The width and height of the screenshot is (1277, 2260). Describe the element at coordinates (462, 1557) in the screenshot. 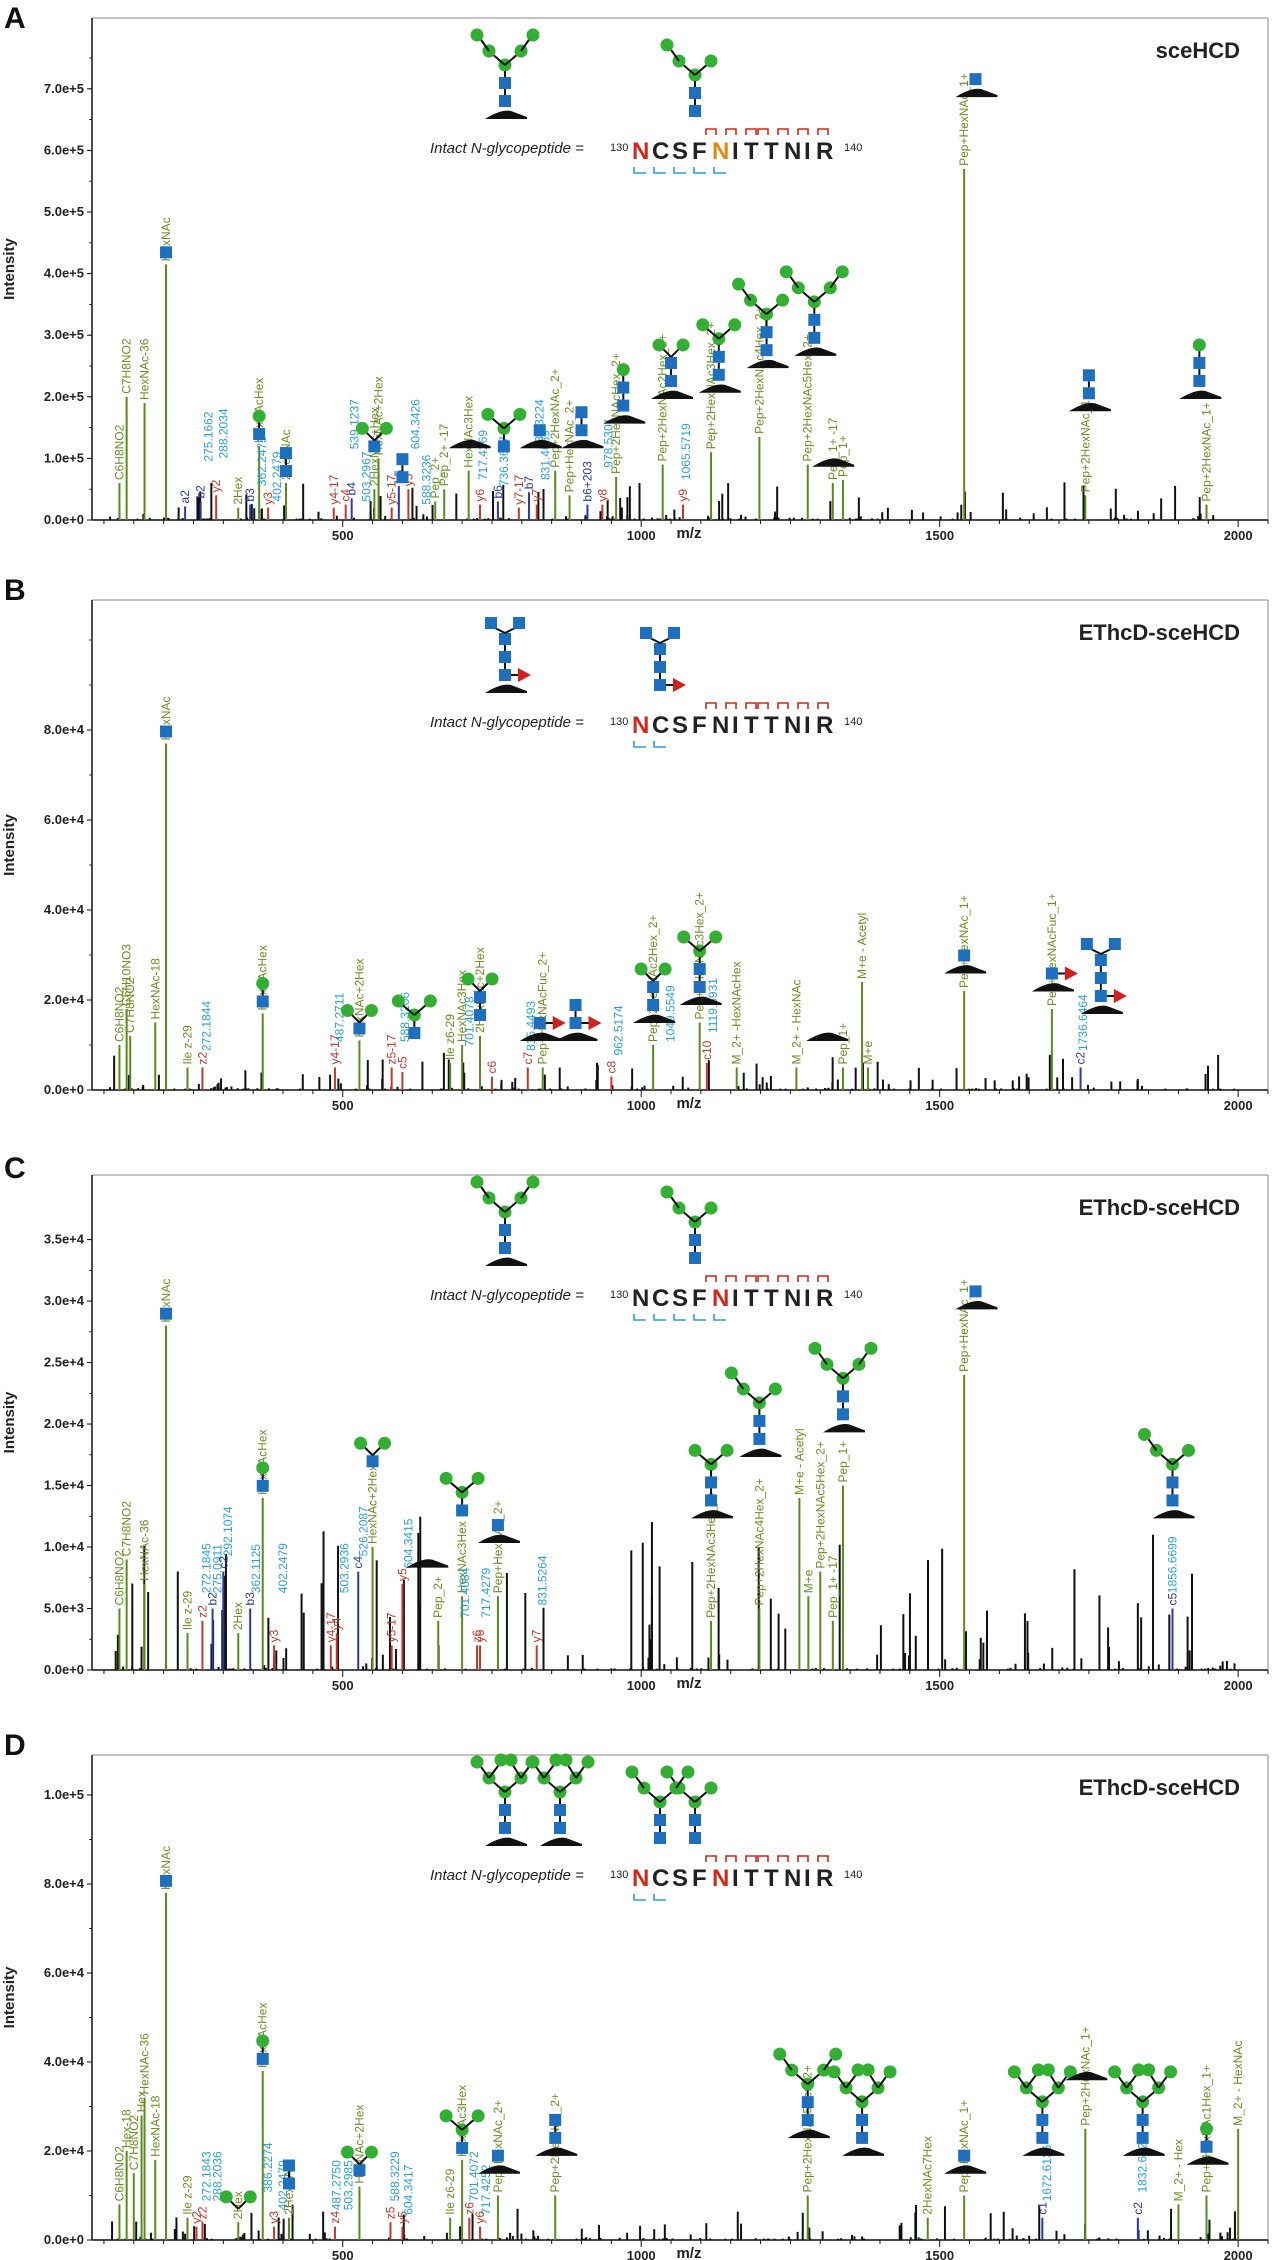

I see `peak-label: HexNAc3Hex` at that location.